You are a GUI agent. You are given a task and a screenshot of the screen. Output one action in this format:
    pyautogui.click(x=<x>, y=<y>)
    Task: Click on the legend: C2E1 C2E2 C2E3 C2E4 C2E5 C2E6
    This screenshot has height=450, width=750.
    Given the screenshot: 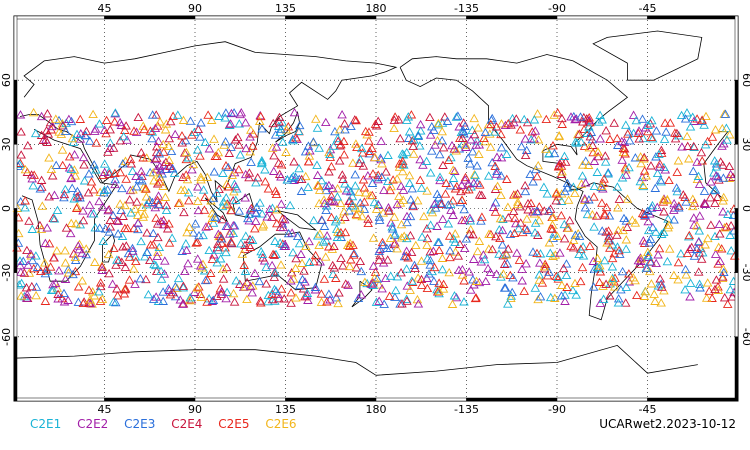 What is the action you would take?
    pyautogui.click(x=169, y=424)
    